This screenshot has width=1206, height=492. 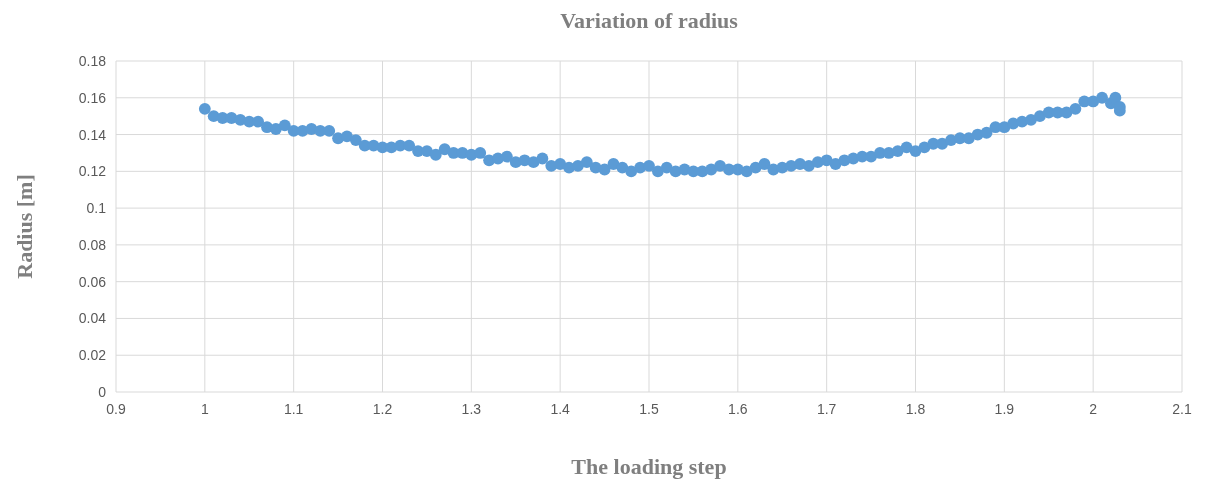 What do you see at coordinates (293, 409) in the screenshot?
I see `x-tick-label: 1.1` at bounding box center [293, 409].